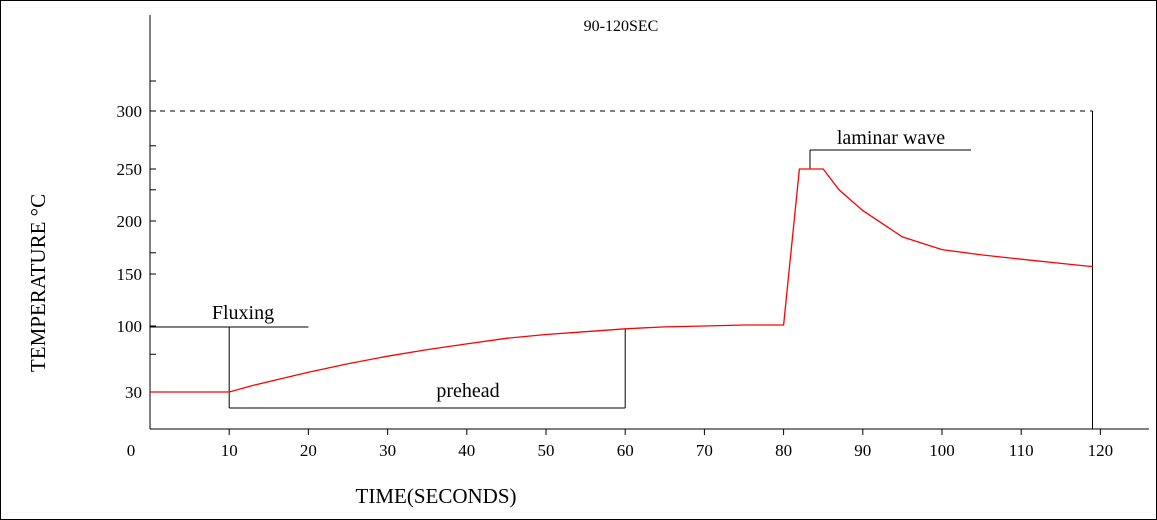 This screenshot has height=520, width=1157. I want to click on x-tick-label: 110, so click(1021, 450).